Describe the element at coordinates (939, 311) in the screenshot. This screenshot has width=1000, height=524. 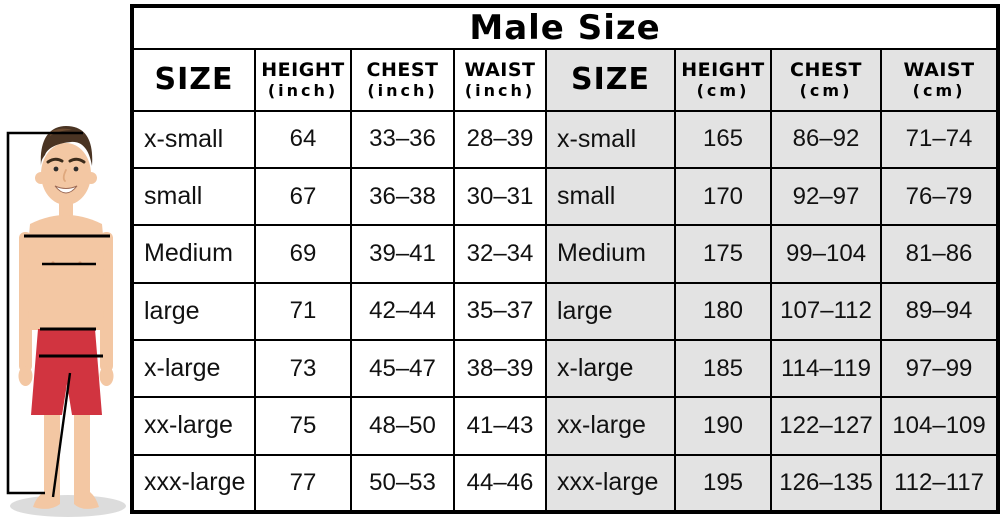
I see `waist-cm-cell: 89–94` at that location.